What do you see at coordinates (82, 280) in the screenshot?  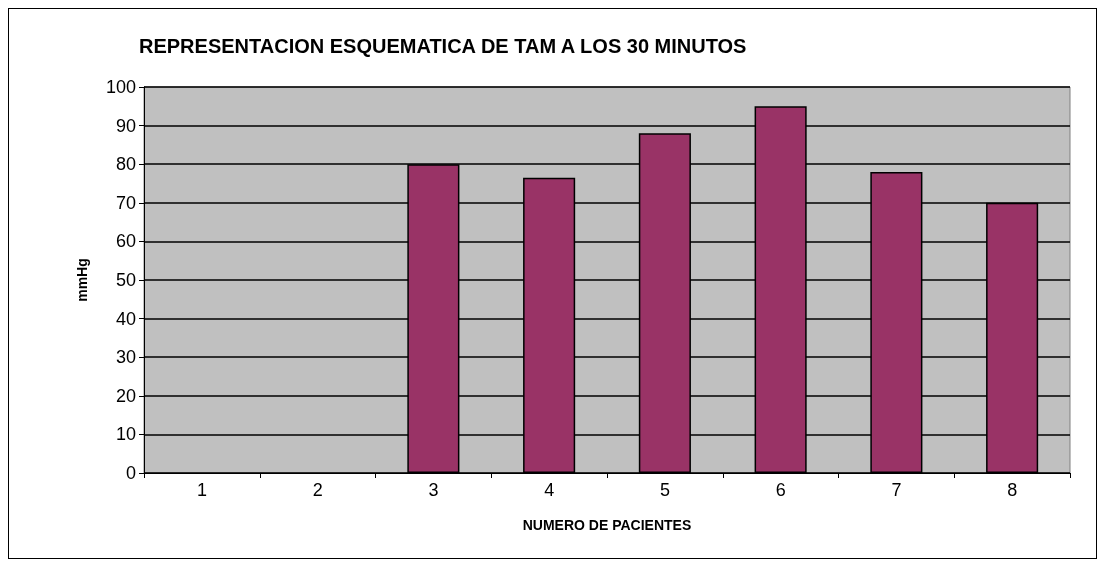 I see `y-axis-title: mmHg` at bounding box center [82, 280].